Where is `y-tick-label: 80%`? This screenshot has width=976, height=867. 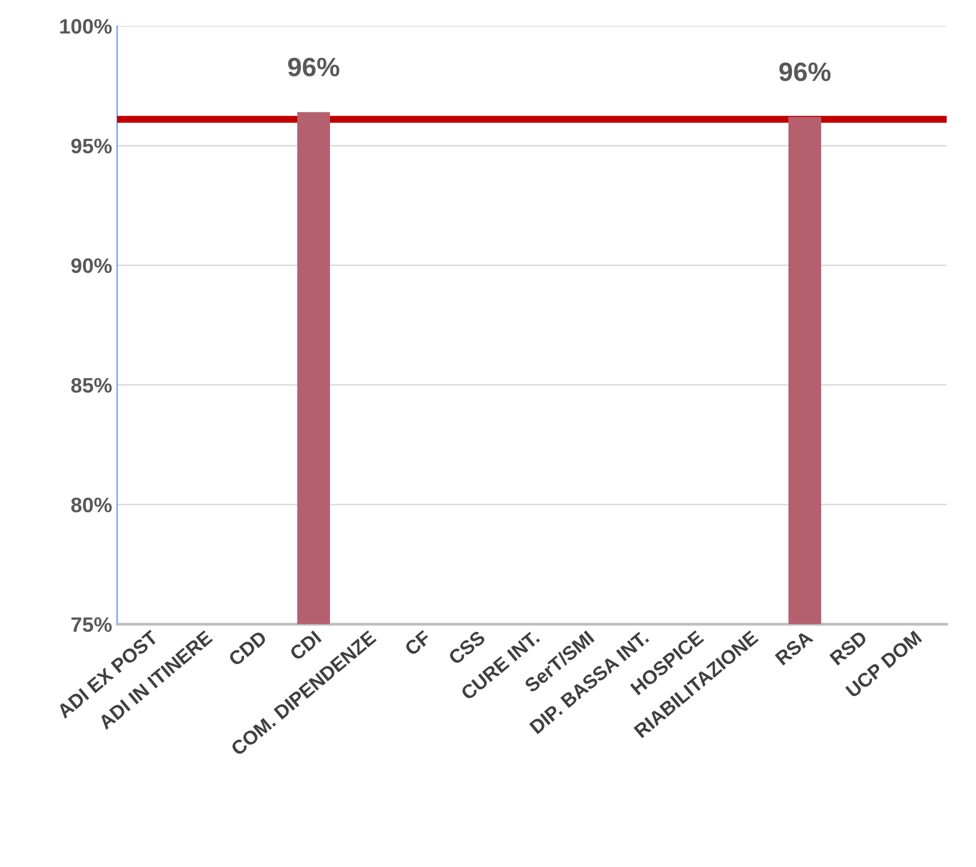 y-tick-label: 80% is located at coordinates (91, 505).